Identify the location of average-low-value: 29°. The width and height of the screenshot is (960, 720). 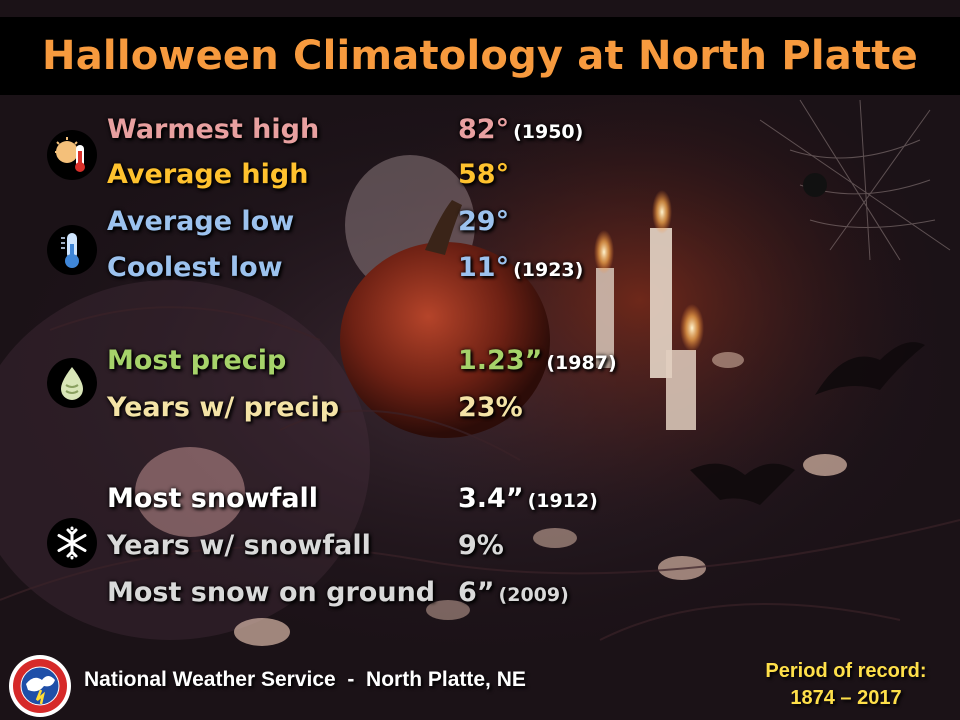
(484, 221).